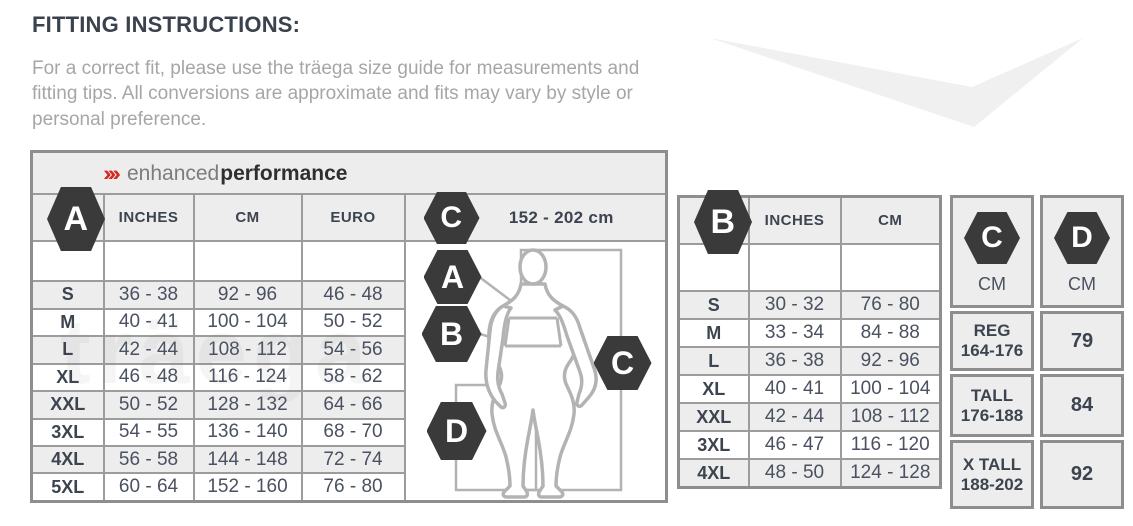  Describe the element at coordinates (247, 405) in the screenshot. I see `cm-cell: 128 - 132` at that location.